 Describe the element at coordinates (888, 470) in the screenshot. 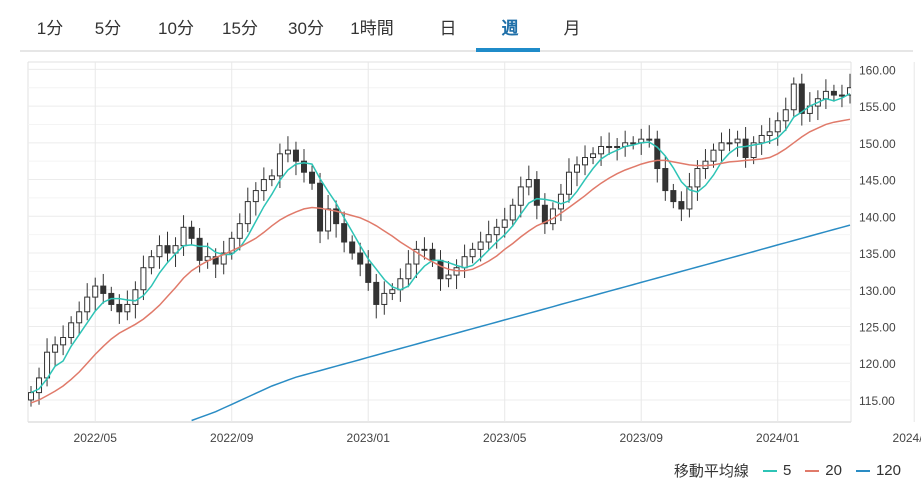

I see `legend-label-120: 120` at that location.